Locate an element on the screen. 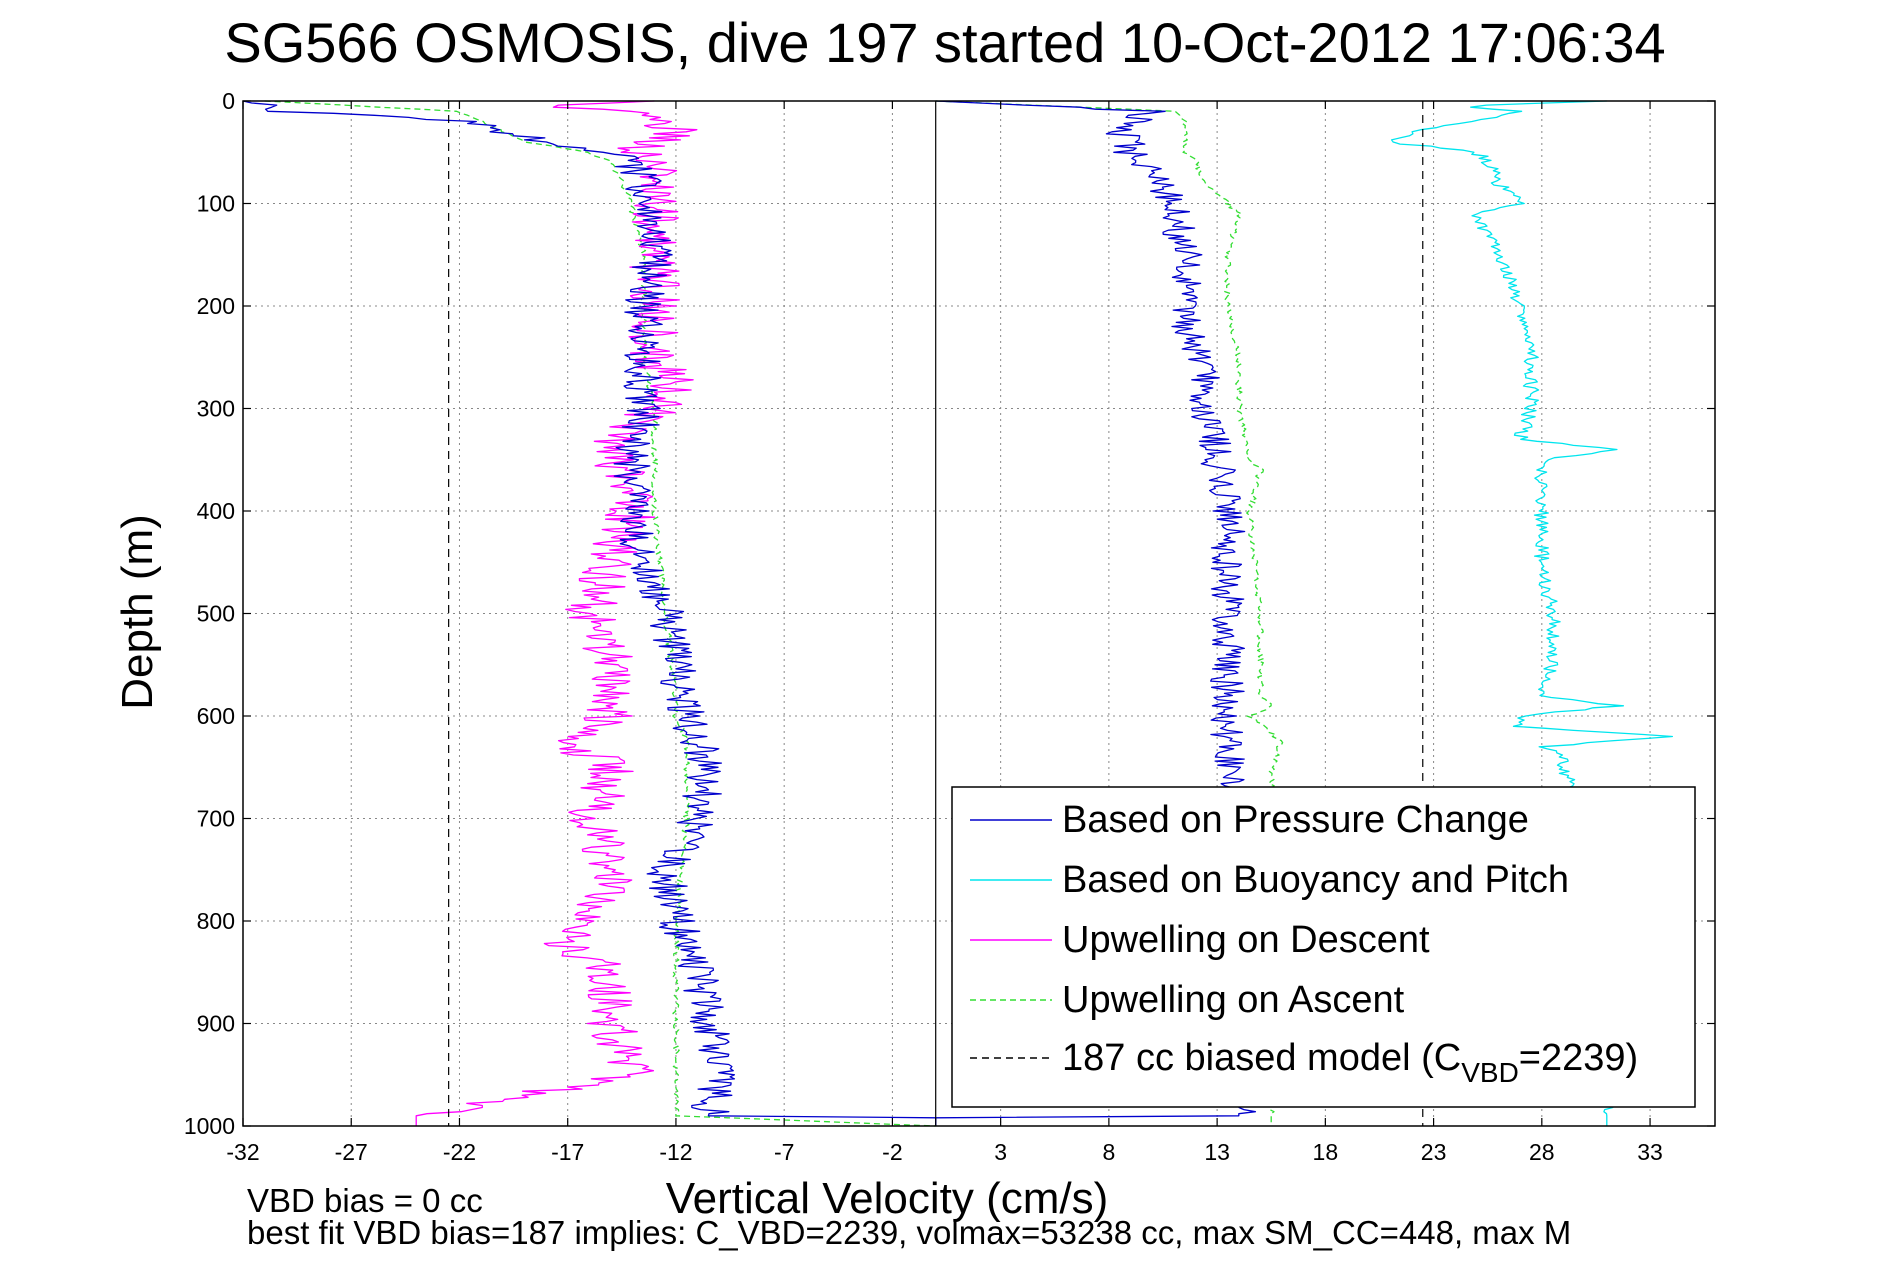  x-tick-label: -2 is located at coordinates (892, 1152).